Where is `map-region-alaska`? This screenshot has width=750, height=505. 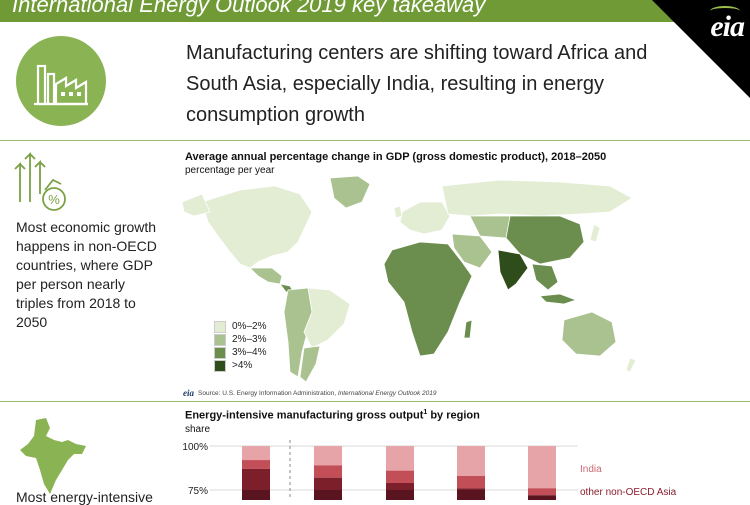
map-region-alaska is located at coordinates (196, 205).